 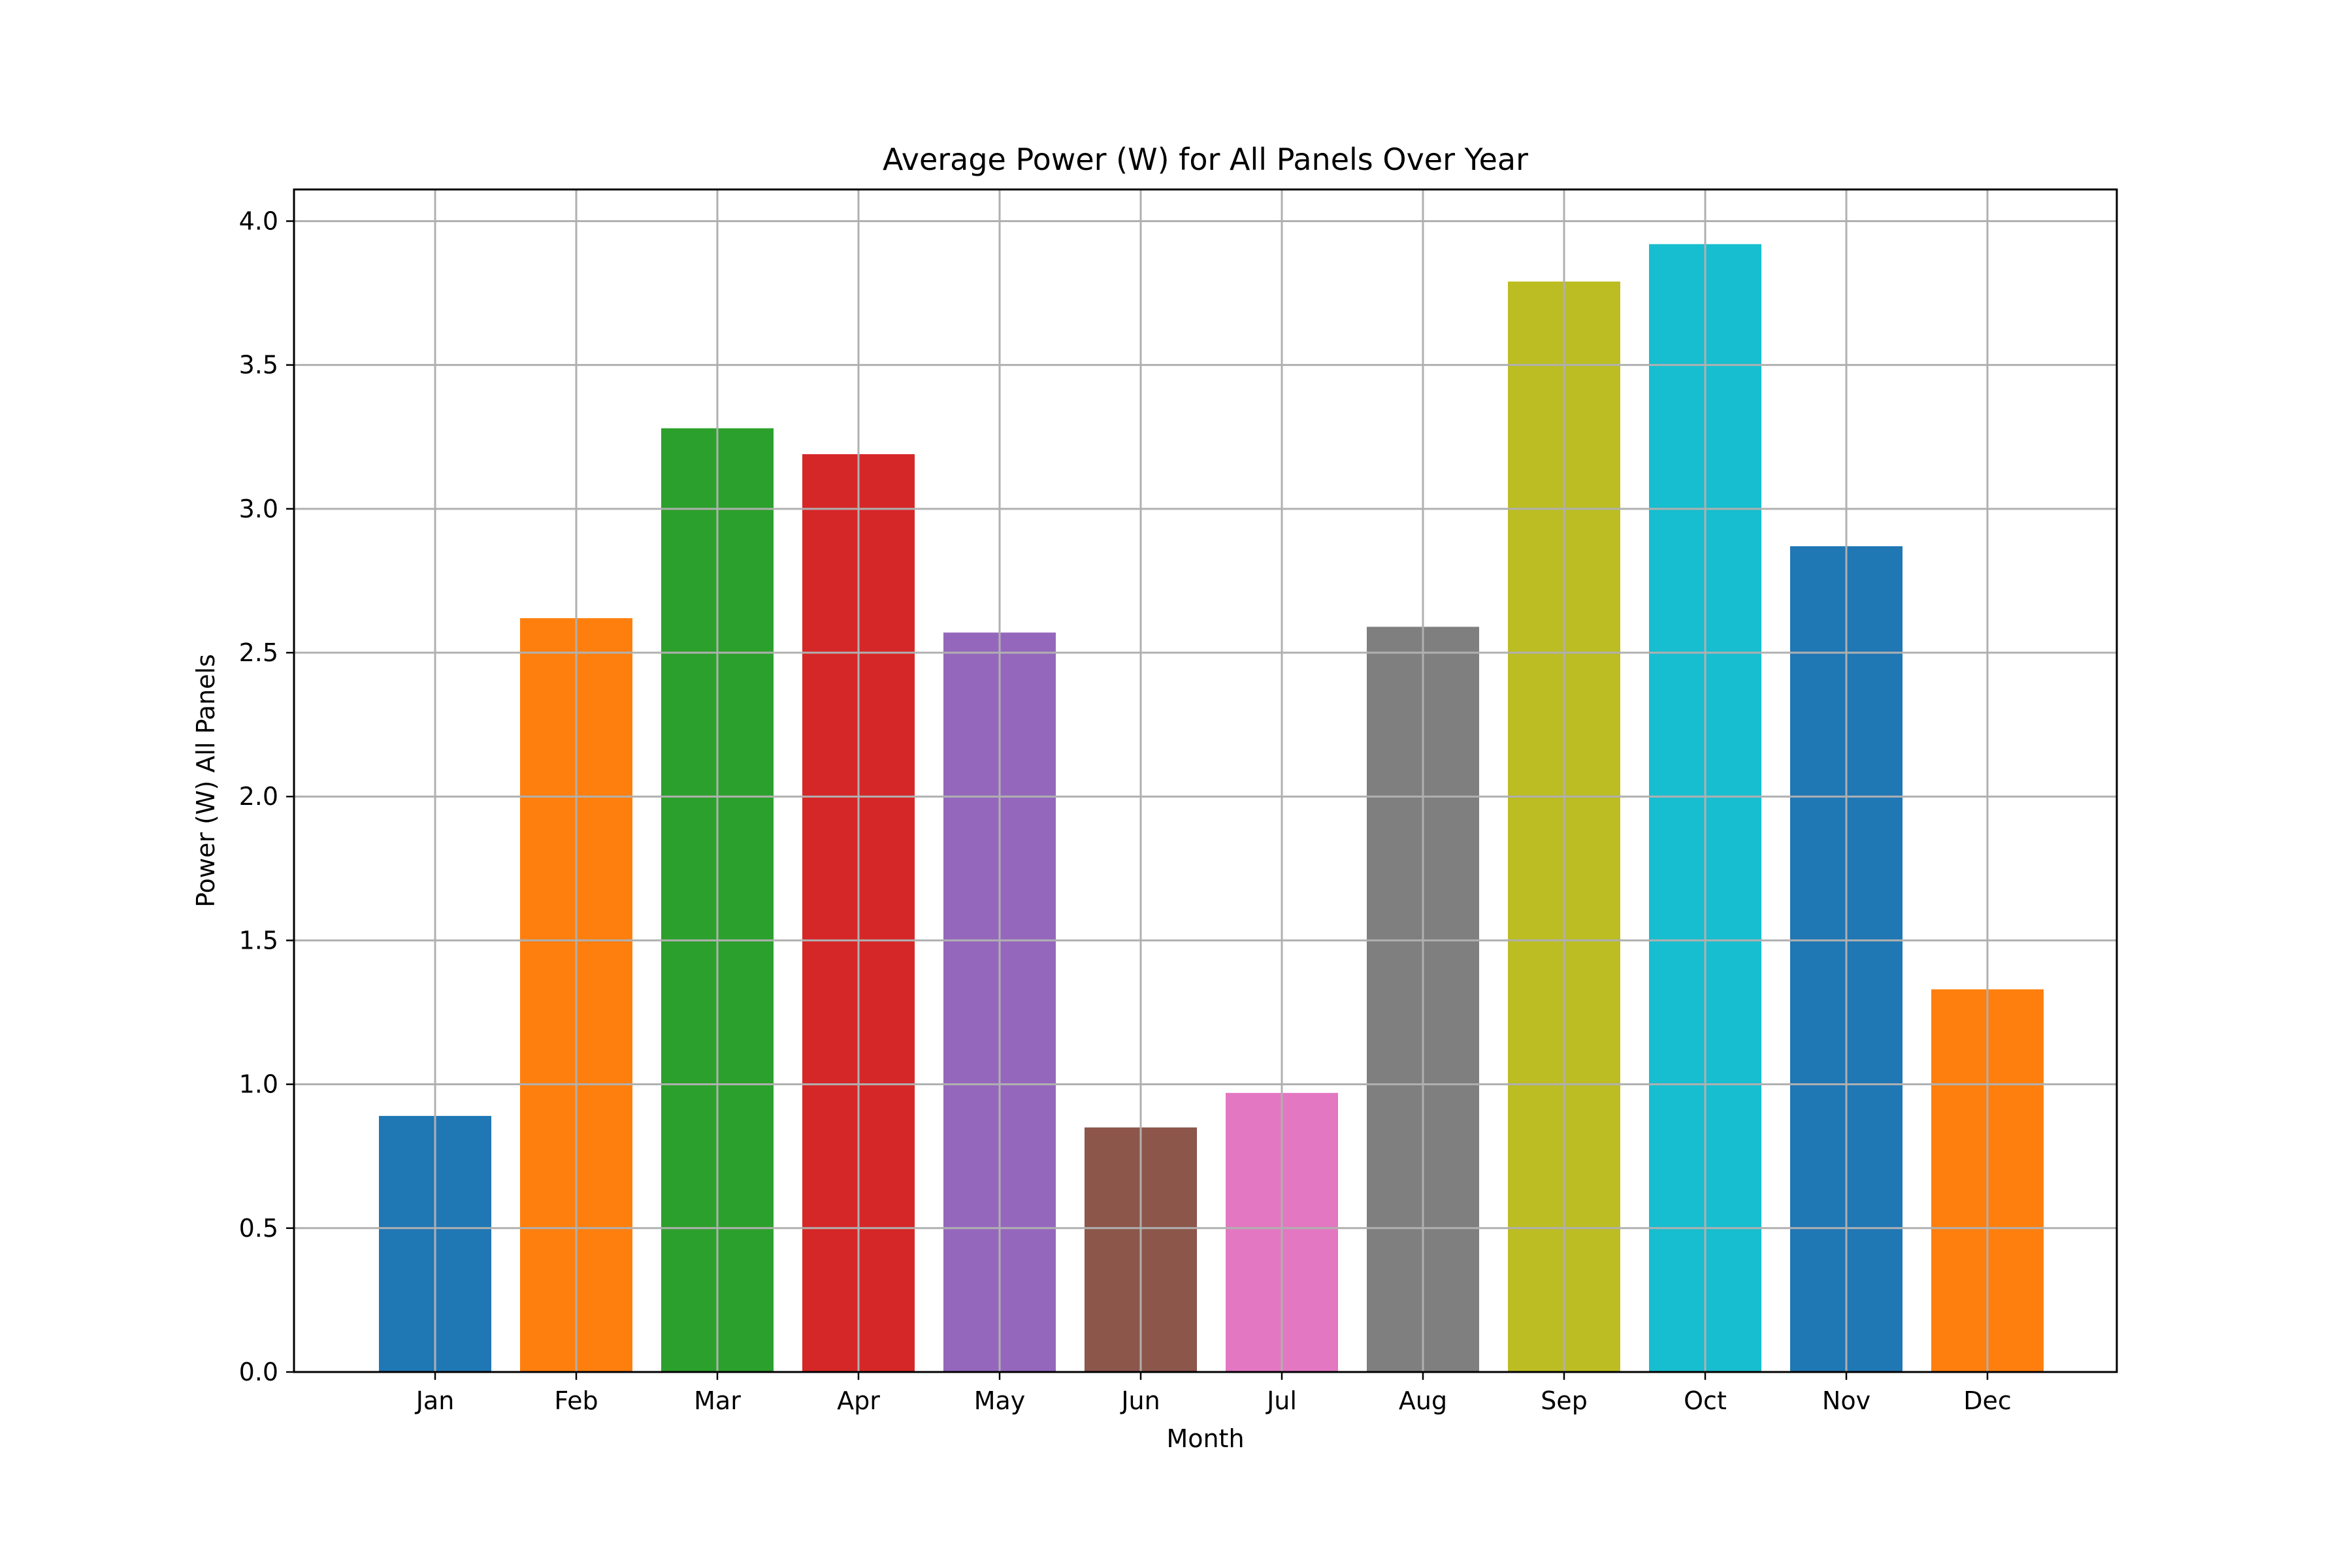 What do you see at coordinates (1000, 1400) in the screenshot?
I see `x-tick-label: May` at bounding box center [1000, 1400].